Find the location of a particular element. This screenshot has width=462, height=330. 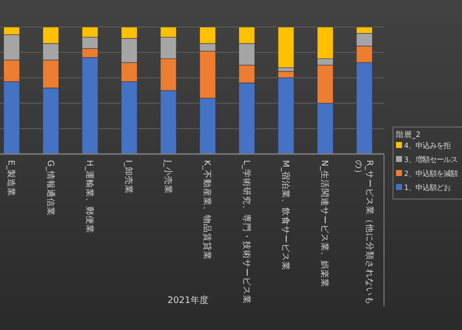

x-tick-label: M_宿泊業、飲食サービス業 is located at coordinates (285, 215).